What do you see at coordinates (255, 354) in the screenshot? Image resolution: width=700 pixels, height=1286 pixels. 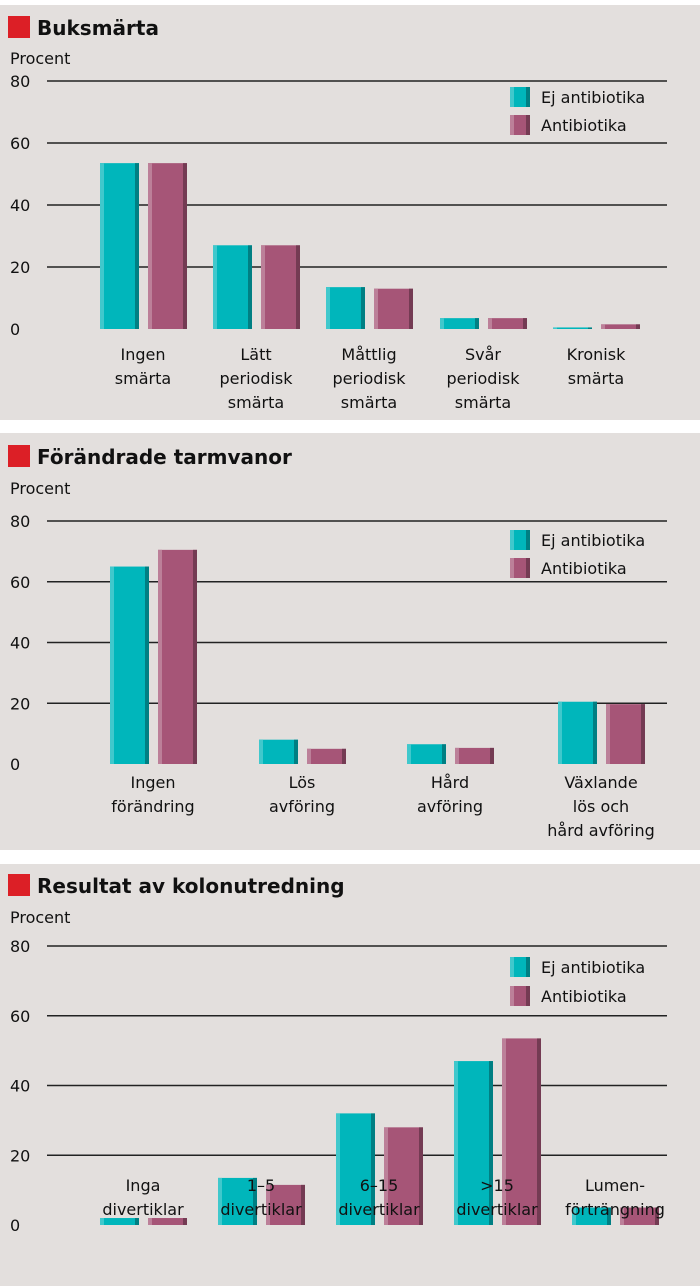 I see `x-tick-label: Lätt` at bounding box center [255, 354].